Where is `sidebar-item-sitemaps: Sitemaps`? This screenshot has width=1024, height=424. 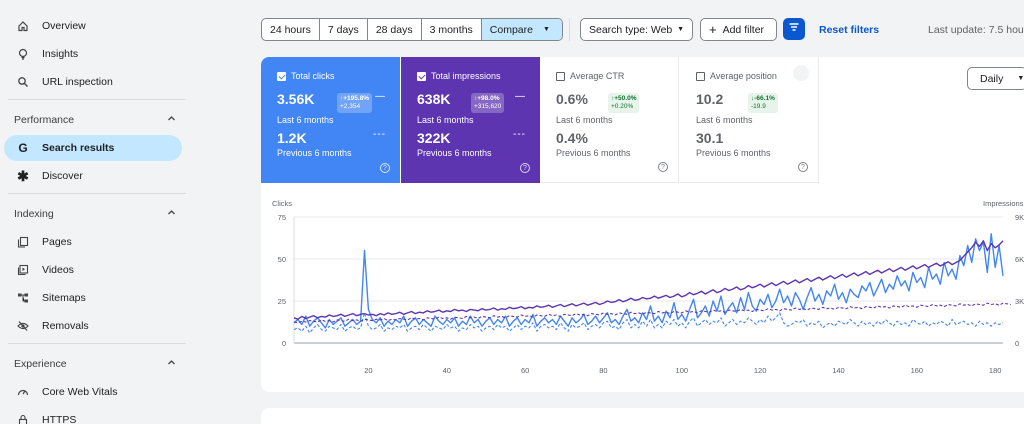 sidebar-item-sitemaps: Sitemaps is located at coordinates (93, 298).